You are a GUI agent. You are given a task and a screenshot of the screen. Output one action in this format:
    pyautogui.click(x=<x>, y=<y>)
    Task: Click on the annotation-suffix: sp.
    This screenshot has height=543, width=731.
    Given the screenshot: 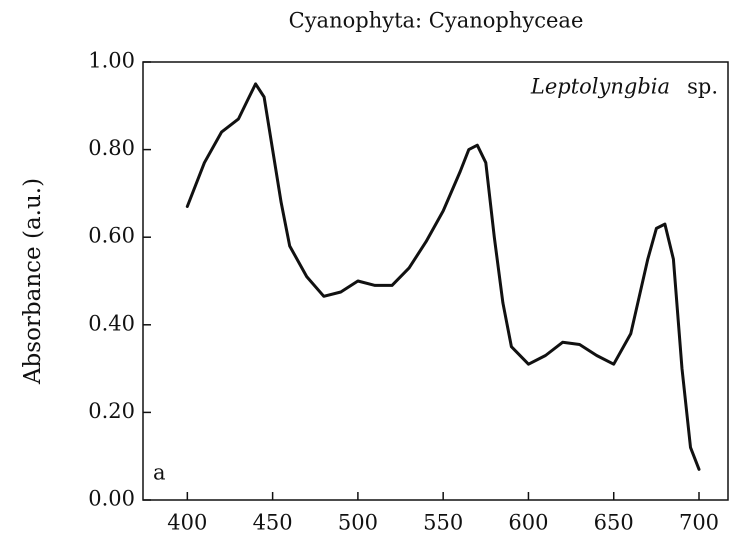 What is the action you would take?
    pyautogui.click(x=702, y=87)
    